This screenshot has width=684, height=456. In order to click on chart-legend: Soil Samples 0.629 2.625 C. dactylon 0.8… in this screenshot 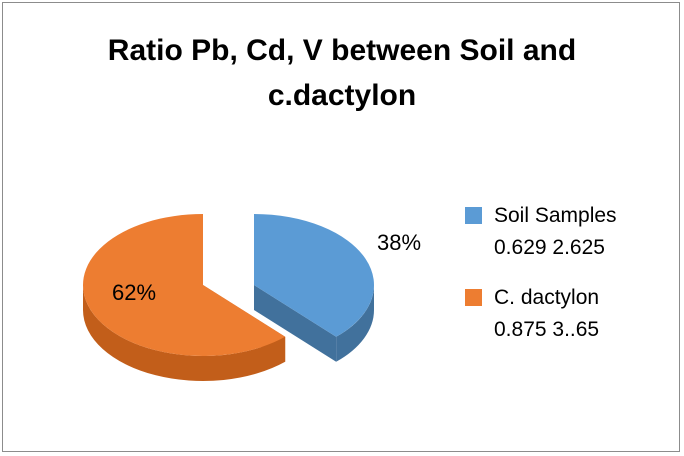, I will do `click(539, 282)`.